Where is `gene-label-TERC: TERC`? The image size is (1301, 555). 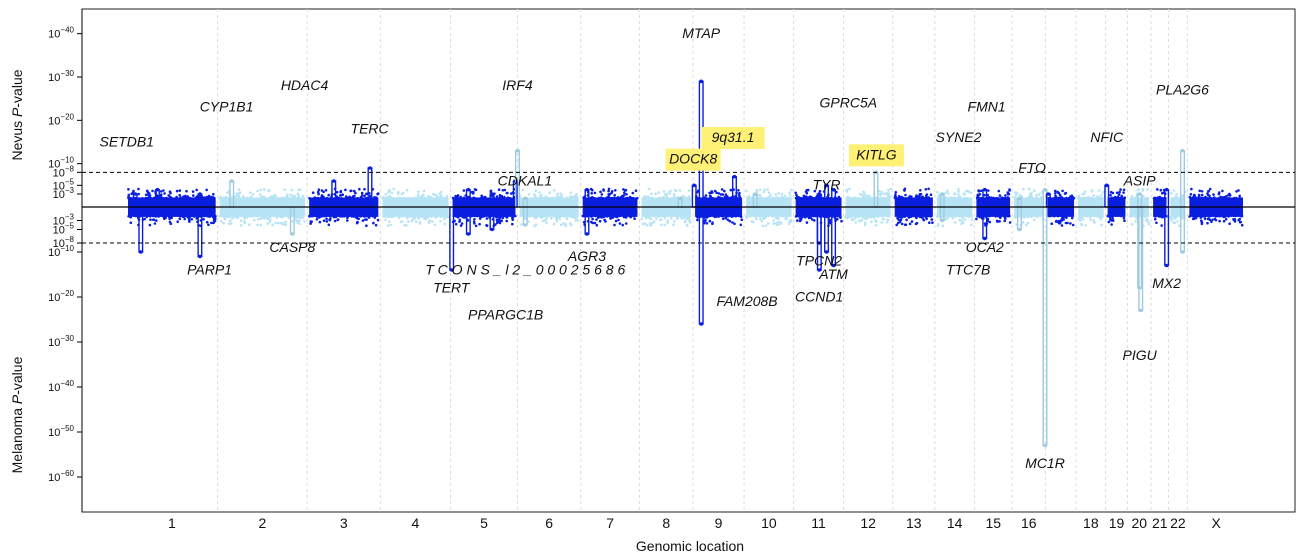 gene-label-TERC: TERC is located at coordinates (370, 128).